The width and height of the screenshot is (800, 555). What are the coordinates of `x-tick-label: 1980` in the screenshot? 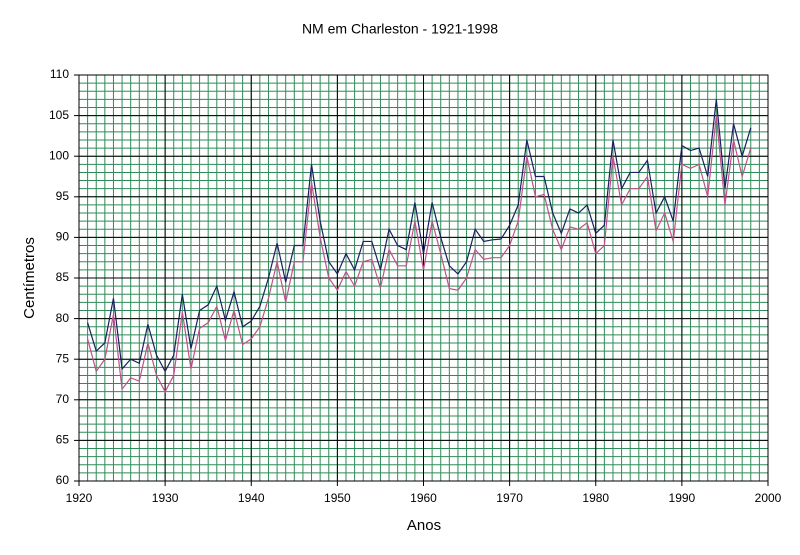 It's located at (595, 498).